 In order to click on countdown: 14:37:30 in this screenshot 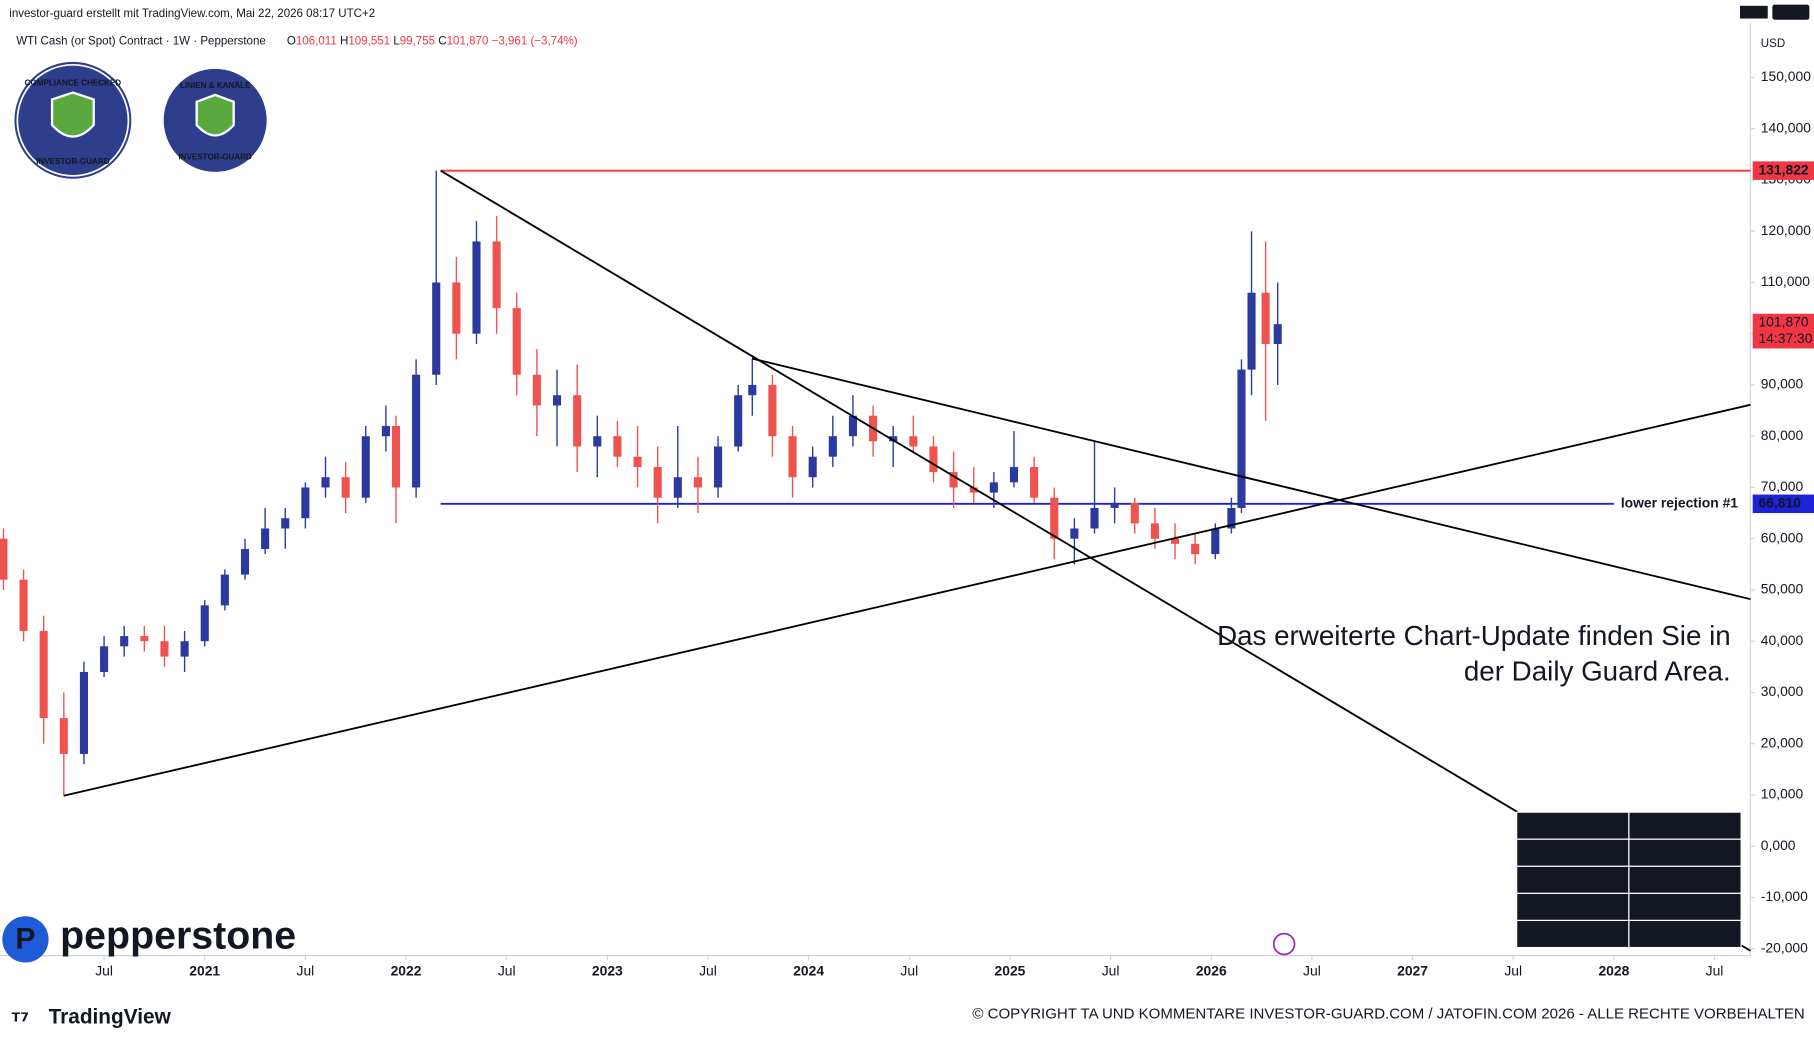, I will do `click(1785, 338)`.